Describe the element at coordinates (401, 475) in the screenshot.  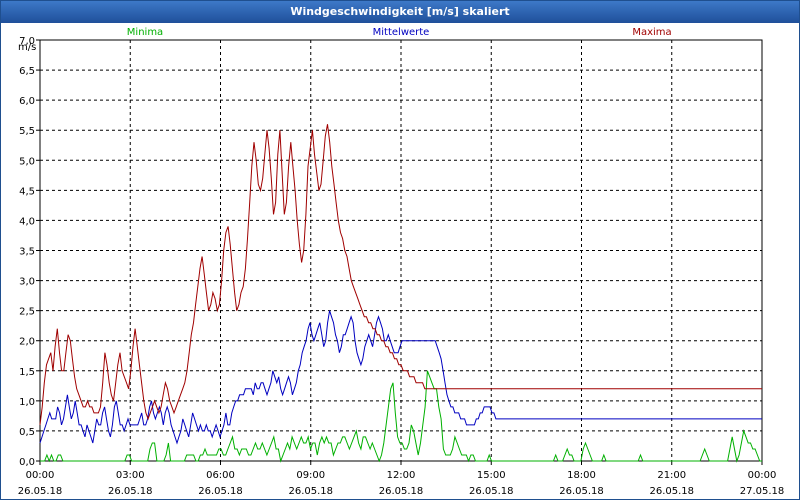
I see `x-tick-time: 12:00` at that location.